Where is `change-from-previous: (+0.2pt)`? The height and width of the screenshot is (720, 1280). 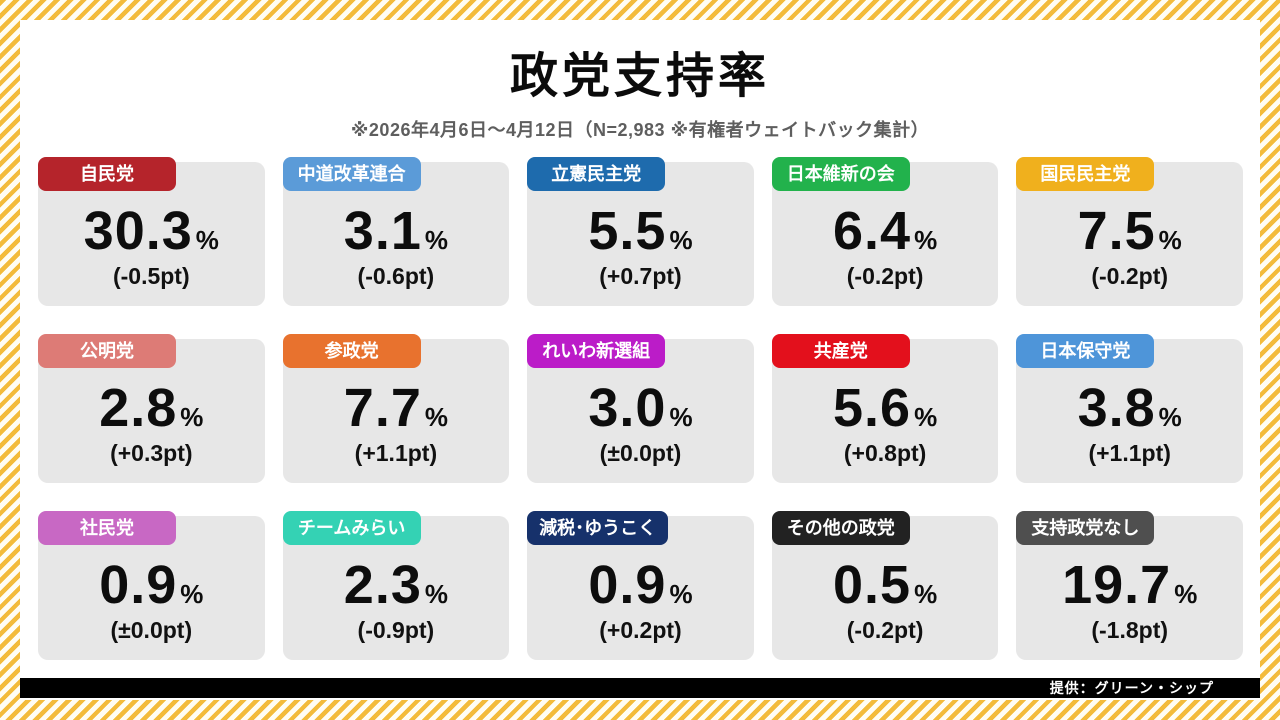
change-from-previous: (+0.2pt) is located at coordinates (640, 630).